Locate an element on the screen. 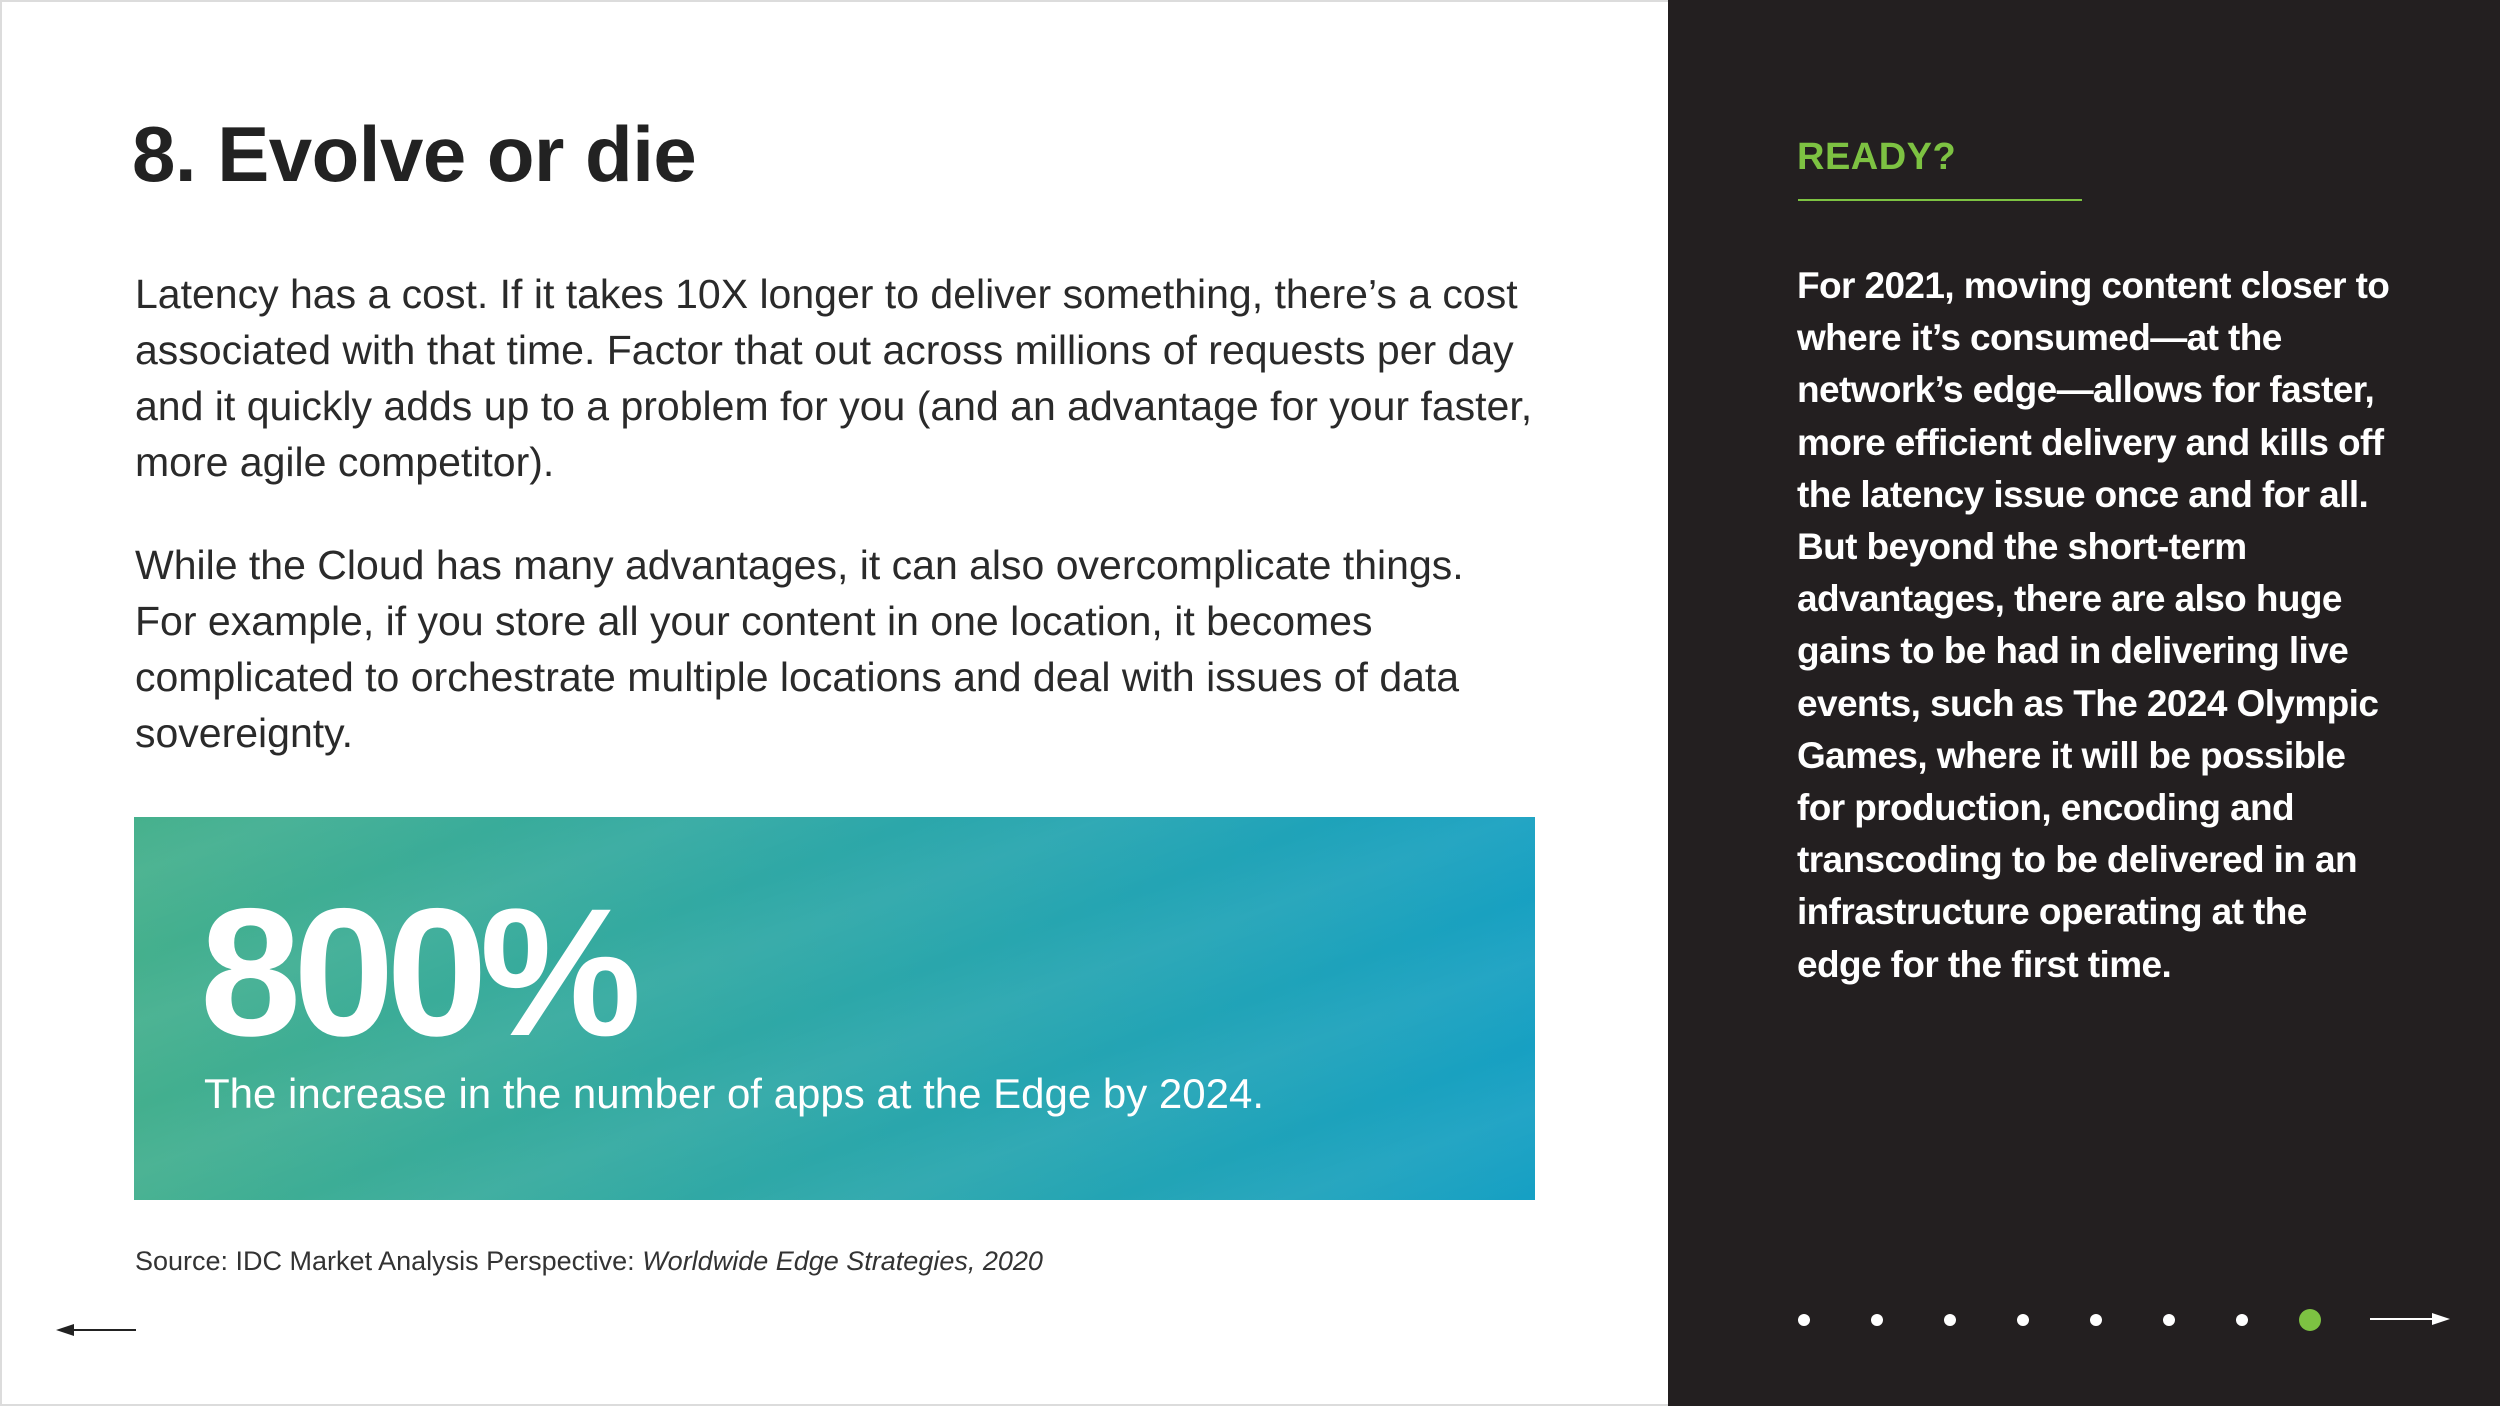 This screenshot has height=1406, width=2500. side-heading: READY? is located at coordinates (1877, 157).